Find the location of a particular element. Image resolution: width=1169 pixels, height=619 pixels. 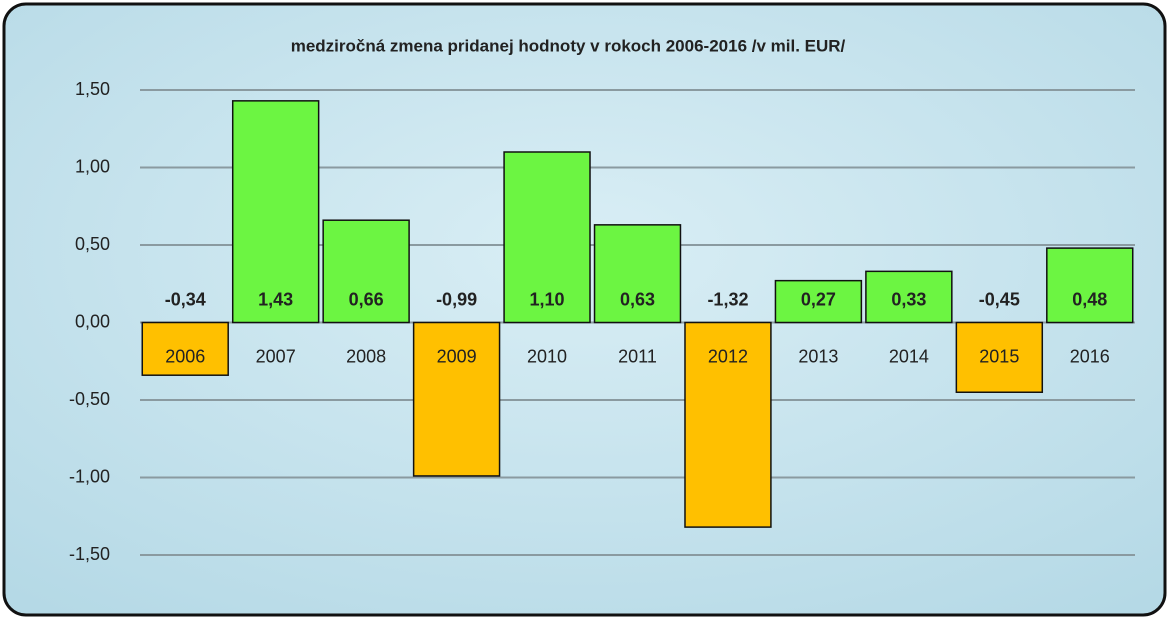

data-label: 1,10 is located at coordinates (547, 299).